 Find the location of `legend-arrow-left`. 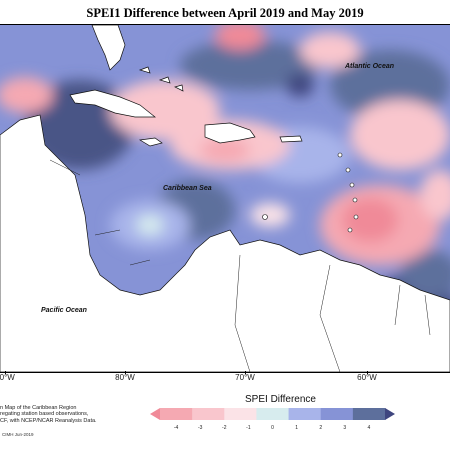

legend-arrow-left is located at coordinates (155, 414).